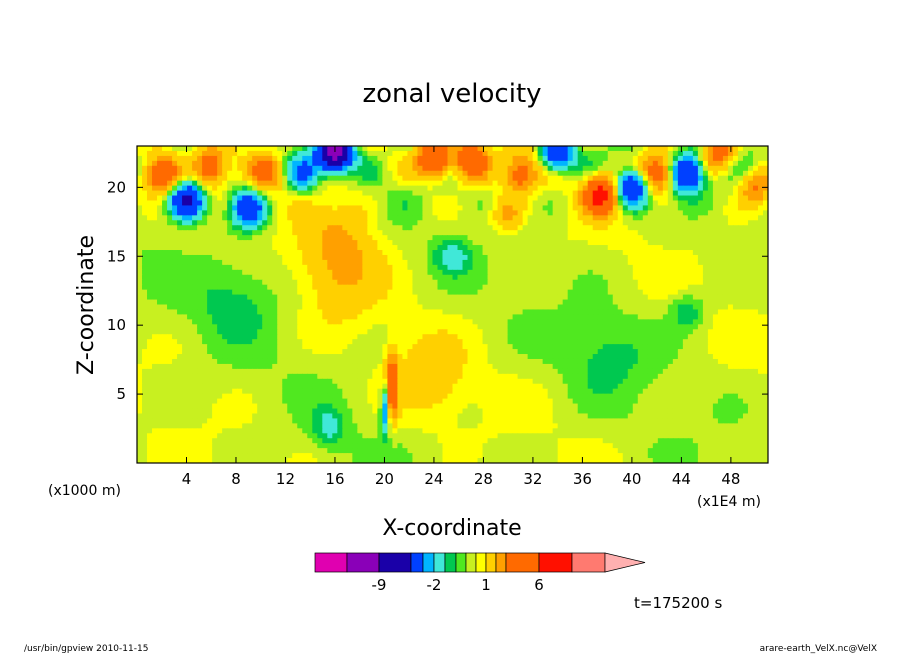 The height and width of the screenshot is (654, 904). Describe the element at coordinates (84, 491) in the screenshot. I see `x-unit-left: (x1000 m)` at that location.